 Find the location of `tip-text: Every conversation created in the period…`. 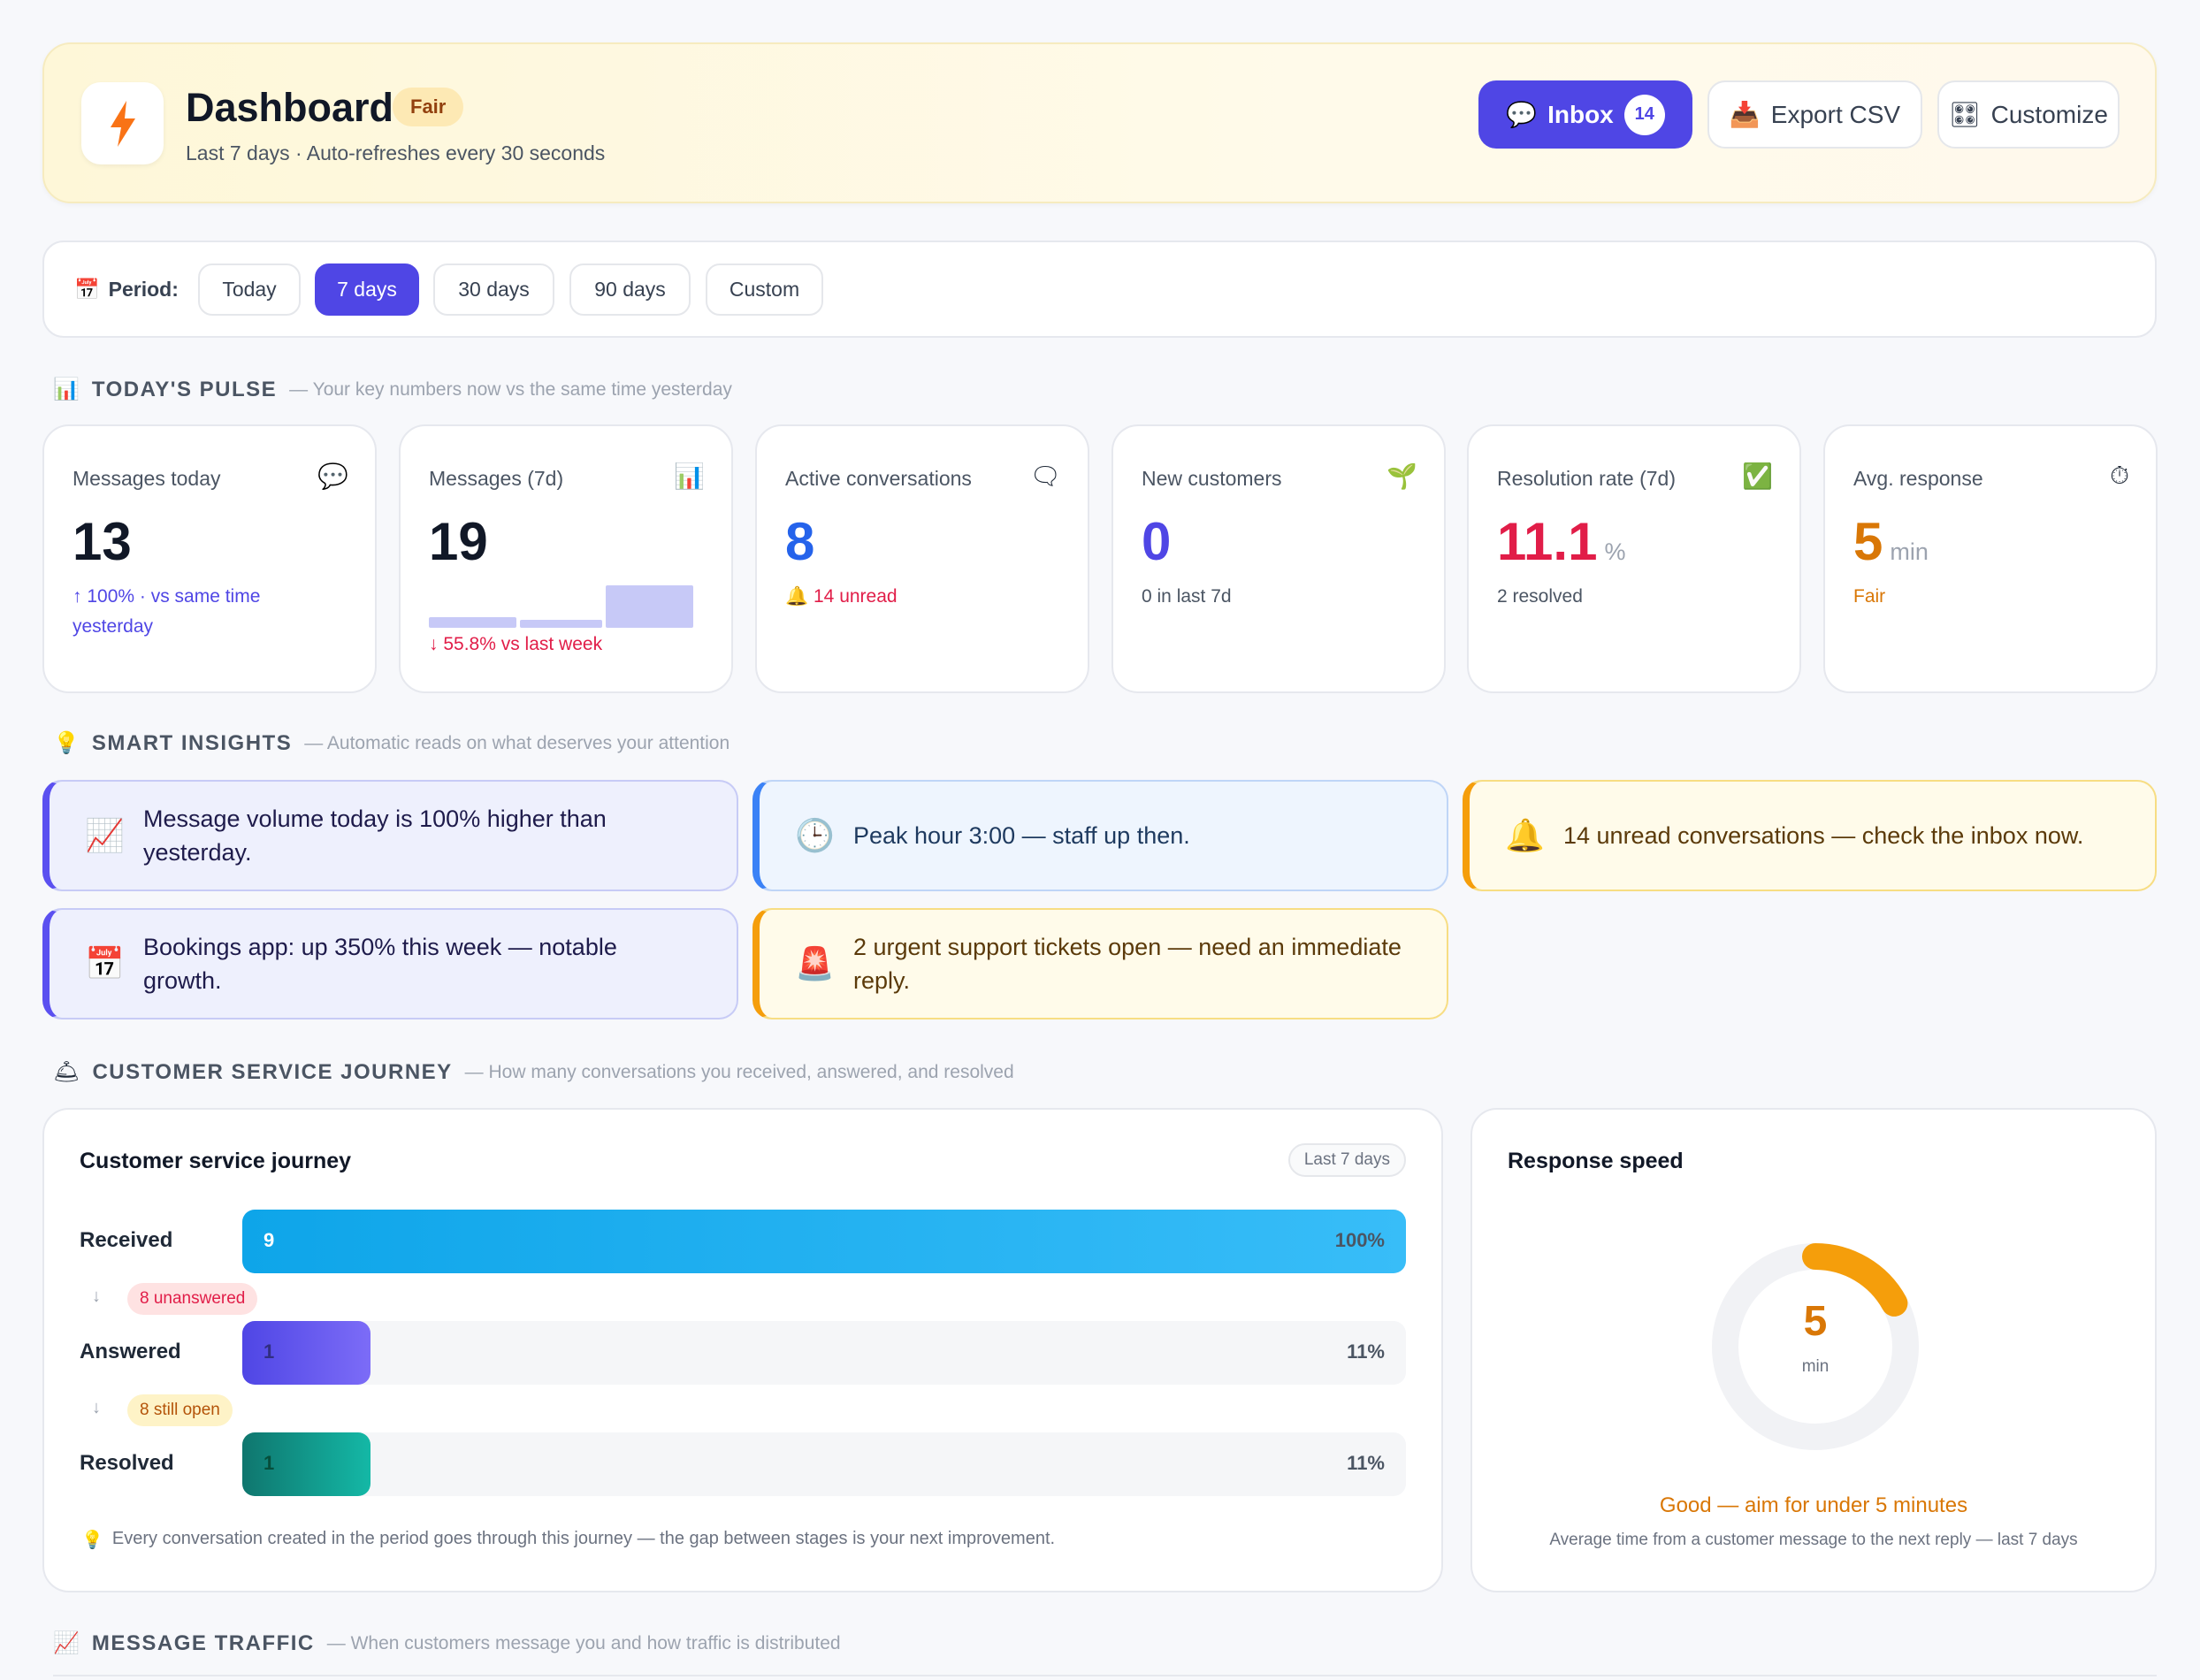

tip-text: Every conversation created in the period… is located at coordinates (583, 1538).